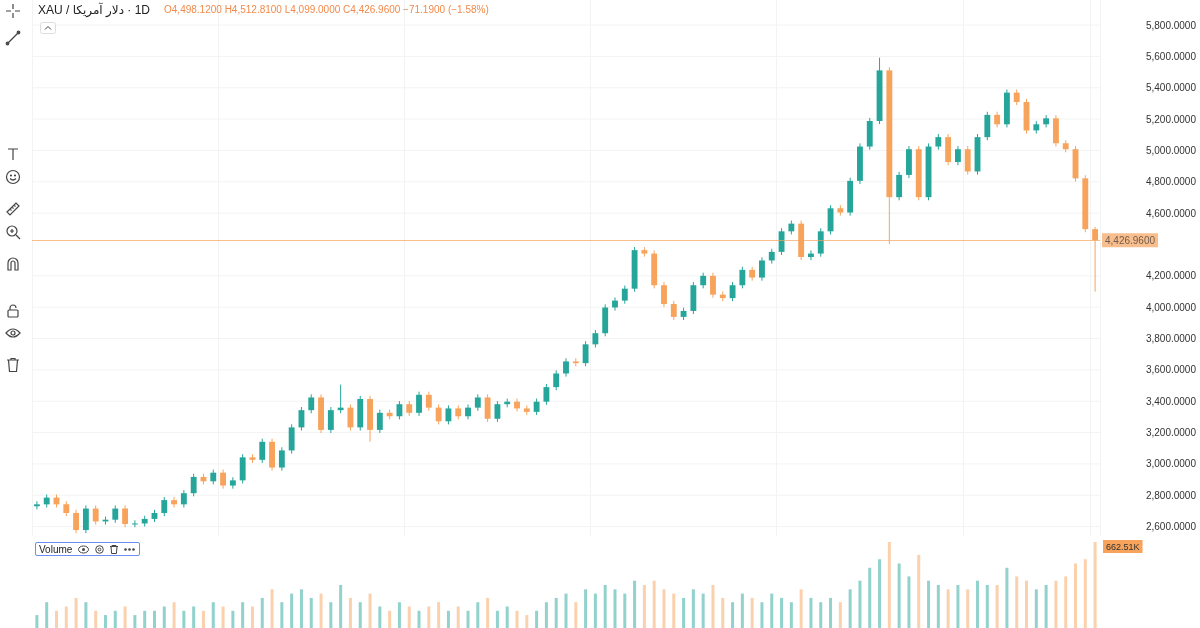 This screenshot has height=628, width=1200. I want to click on chart-title: Volume, so click(56, 549).